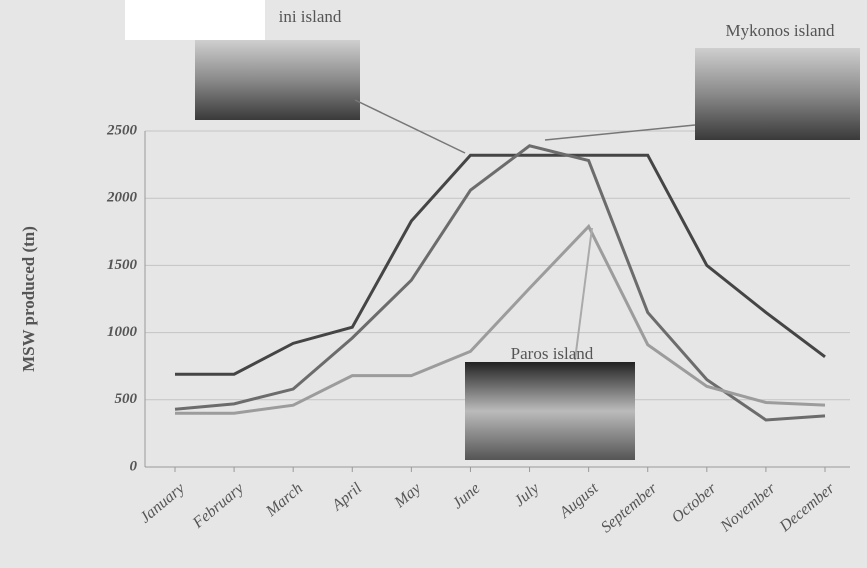  I want to click on y-tick-label: 500, so click(126, 399).